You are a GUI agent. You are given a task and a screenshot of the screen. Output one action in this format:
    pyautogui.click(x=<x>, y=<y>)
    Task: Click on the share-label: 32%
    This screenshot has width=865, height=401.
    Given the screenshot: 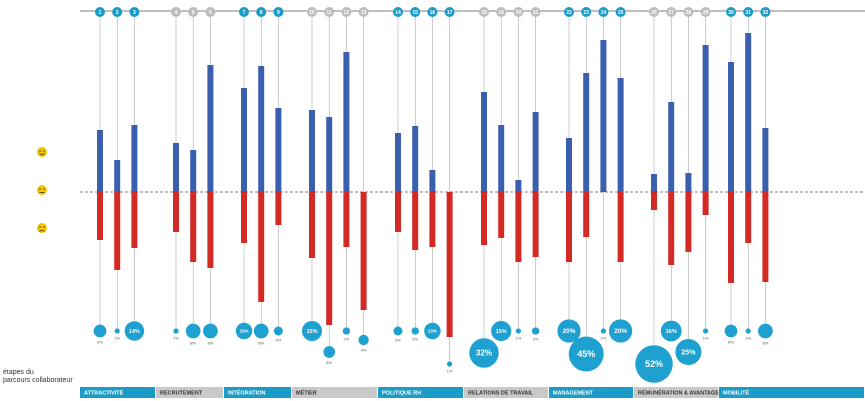 What is the action you would take?
    pyautogui.click(x=484, y=353)
    